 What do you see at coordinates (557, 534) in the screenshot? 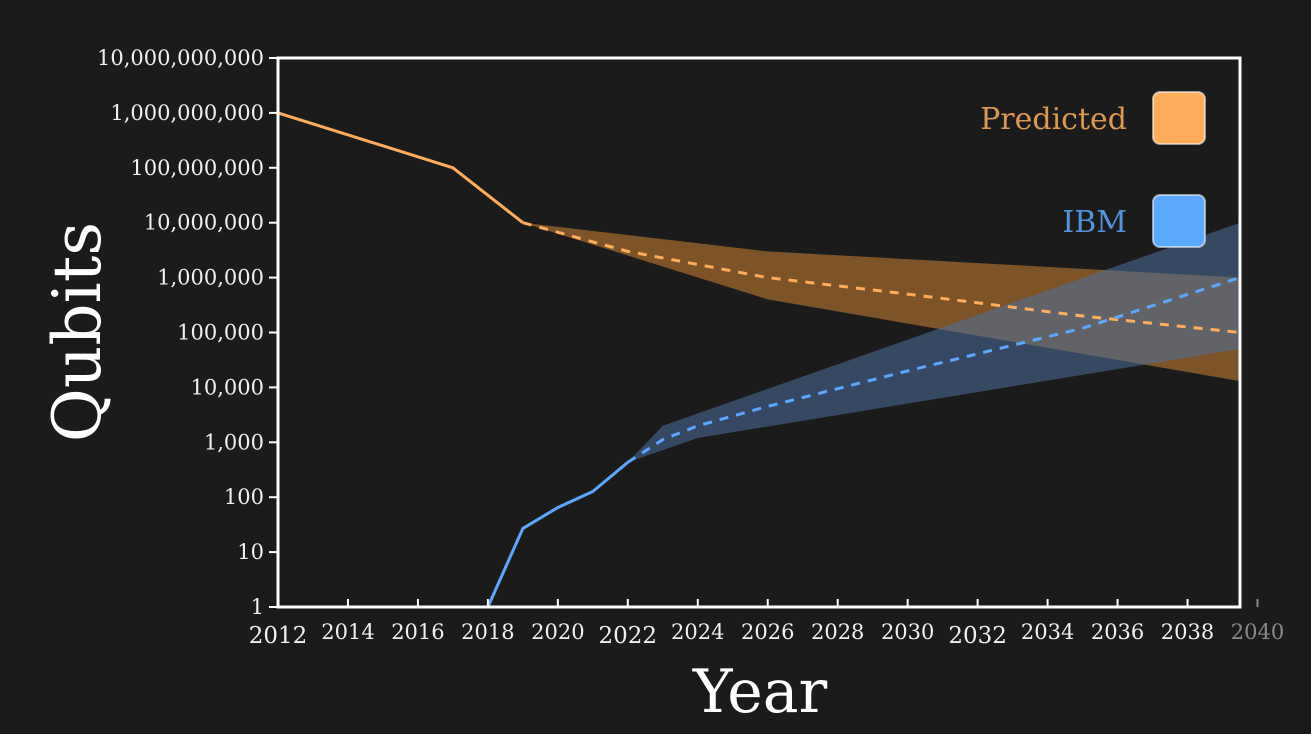
I see `ibm-historical-line` at bounding box center [557, 534].